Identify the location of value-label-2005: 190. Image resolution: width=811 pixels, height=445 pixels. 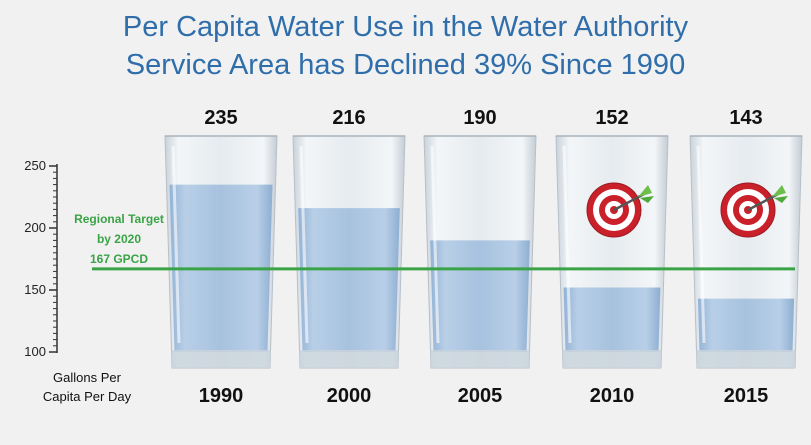
(479, 118).